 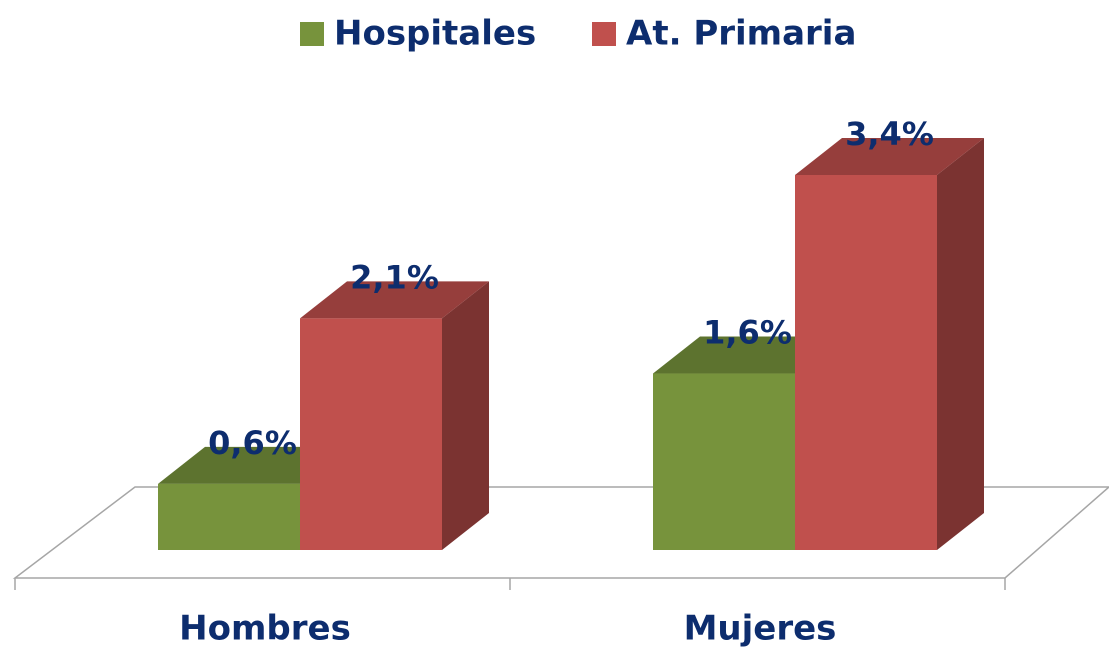 I want to click on value-label: 3,4%, so click(x=889, y=134).